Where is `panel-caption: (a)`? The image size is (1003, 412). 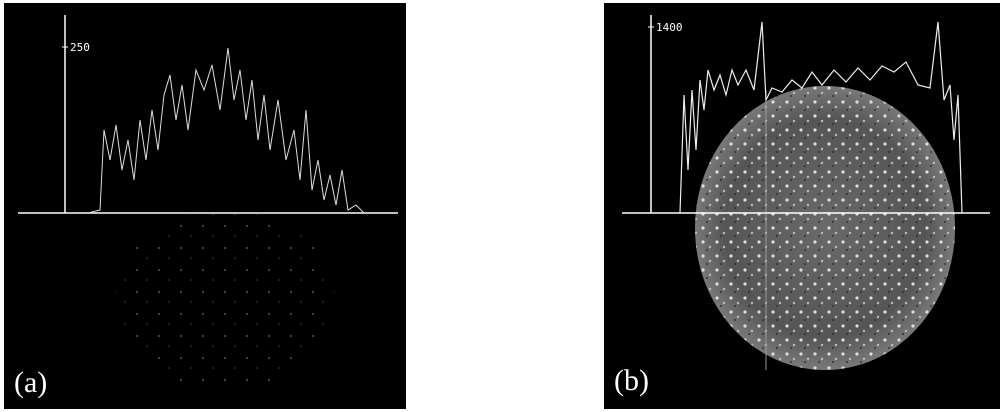
panel-caption: (a) is located at coordinates (30, 382).